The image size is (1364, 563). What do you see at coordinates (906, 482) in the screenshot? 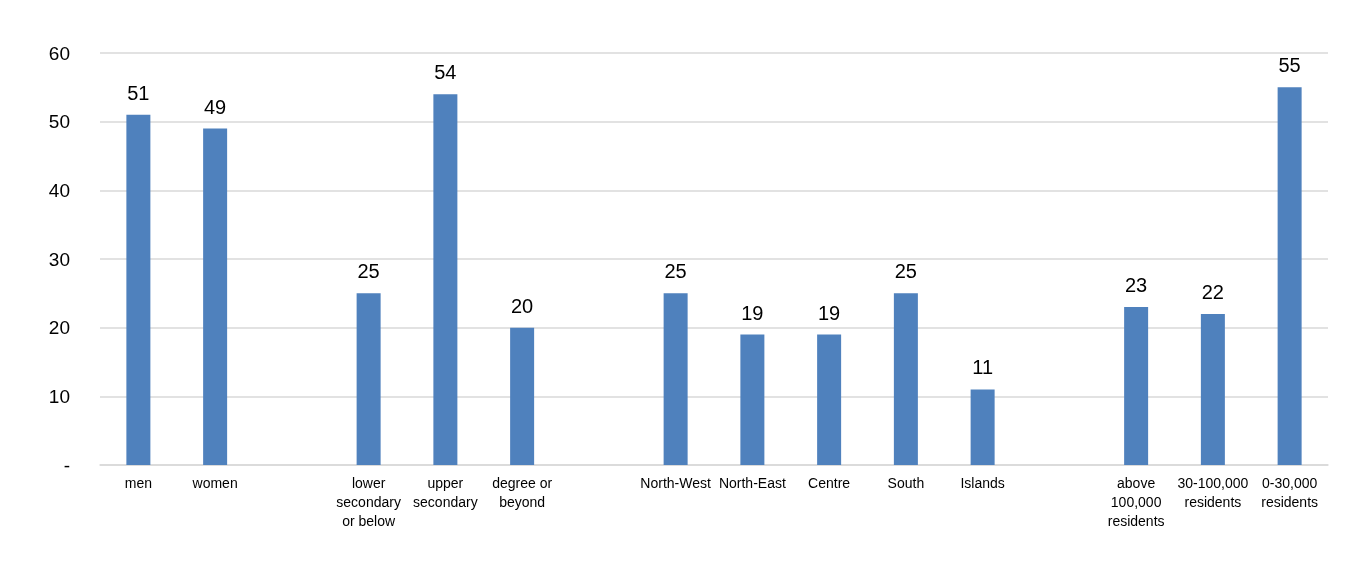
I see `x-tick-label: South` at bounding box center [906, 482].